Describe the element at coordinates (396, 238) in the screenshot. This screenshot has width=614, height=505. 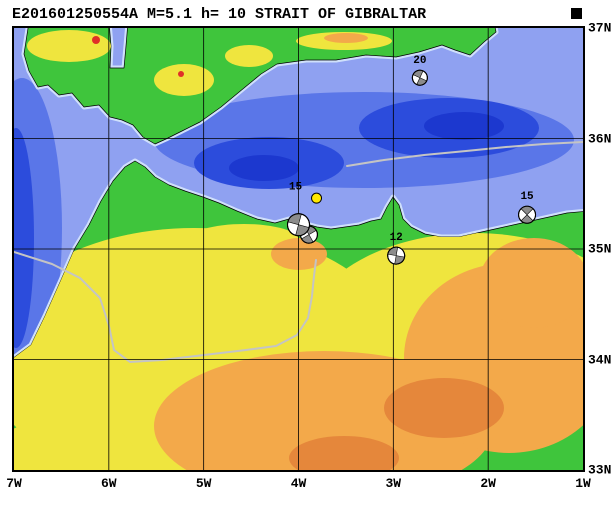
I see `depth-label: 12` at that location.